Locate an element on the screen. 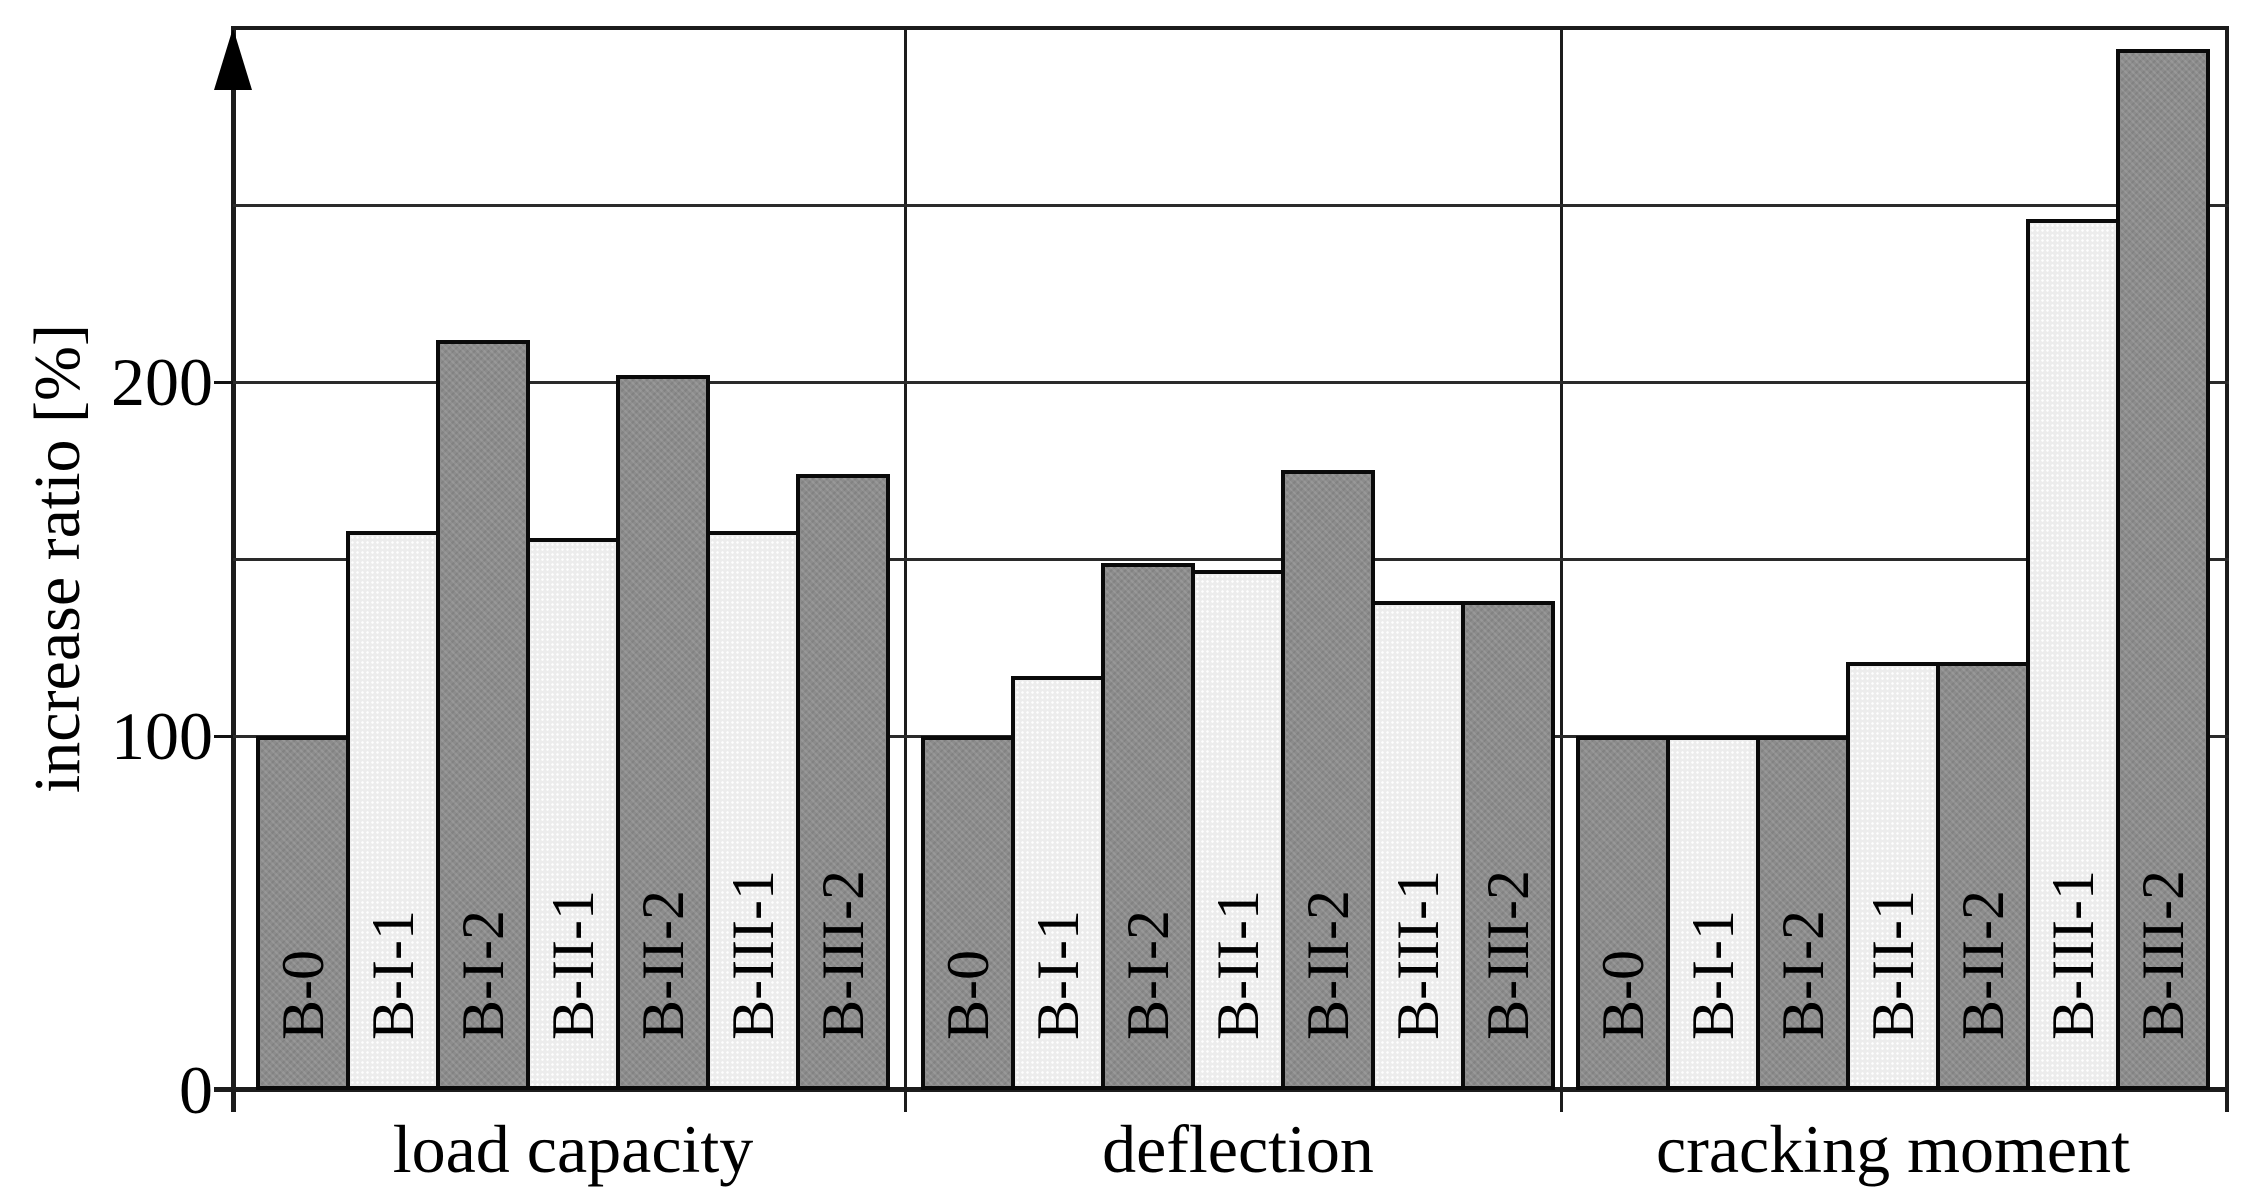 The height and width of the screenshot is (1202, 2250). plot-frame-top is located at coordinates (1230, 28).